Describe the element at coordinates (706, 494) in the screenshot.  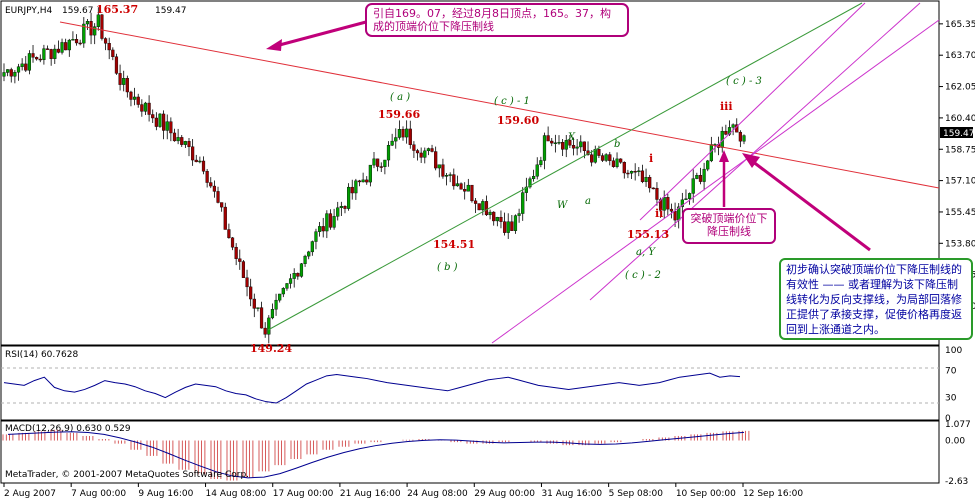
I see `time-tick-label: 10 Sep 00:00` at that location.